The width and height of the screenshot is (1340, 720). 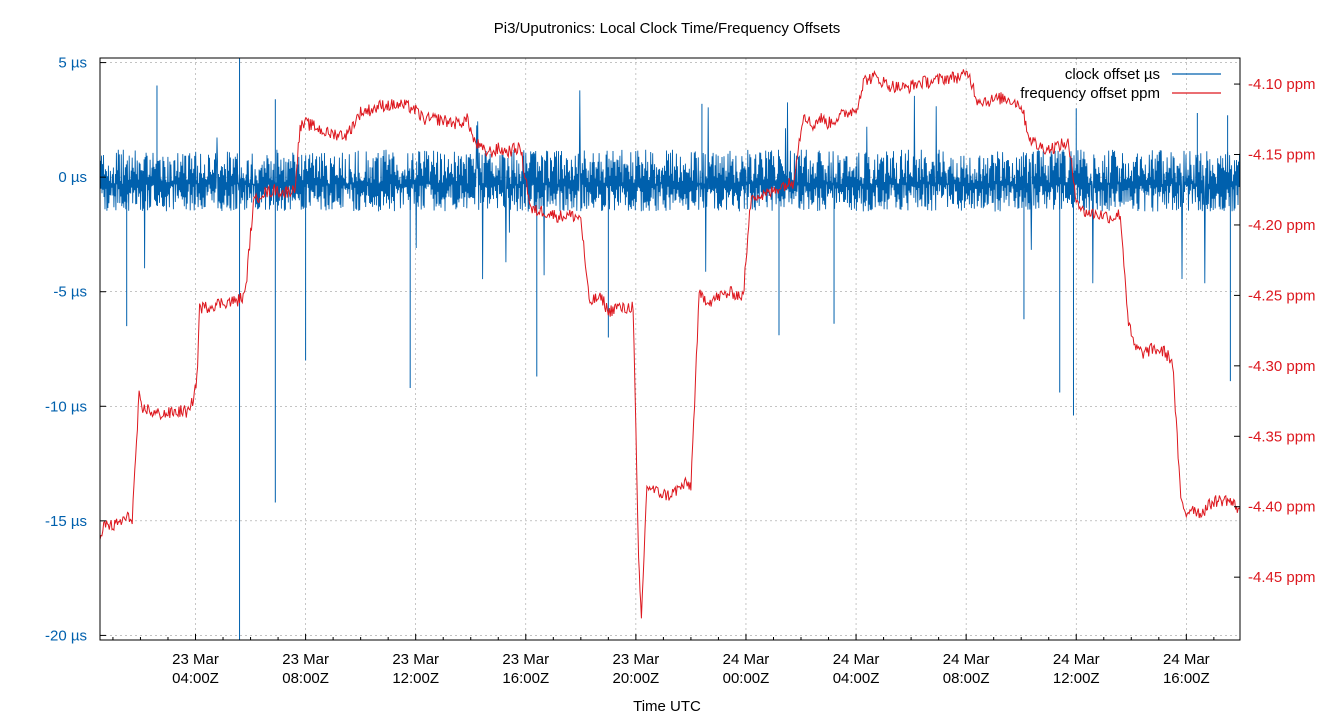 I want to click on left-tick-label: -5 µs, so click(x=70, y=292).